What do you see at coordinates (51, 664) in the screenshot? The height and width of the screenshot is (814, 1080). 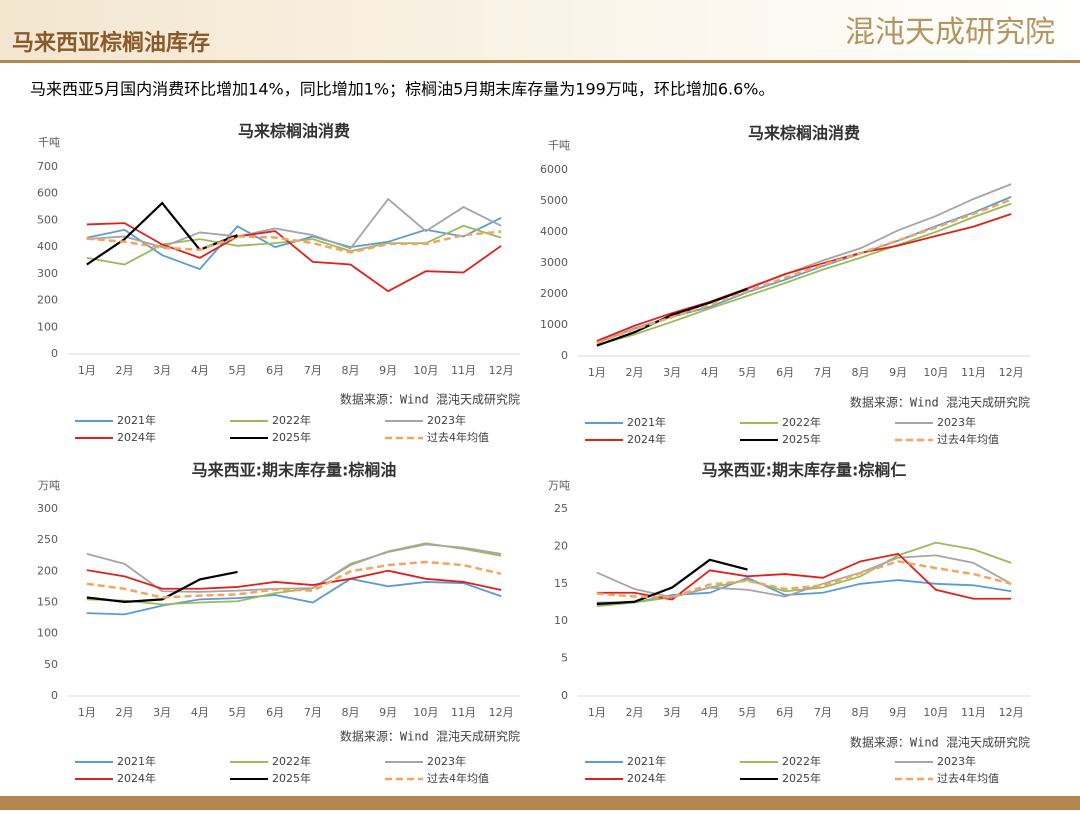 I see `y-tick-label: 50` at bounding box center [51, 664].